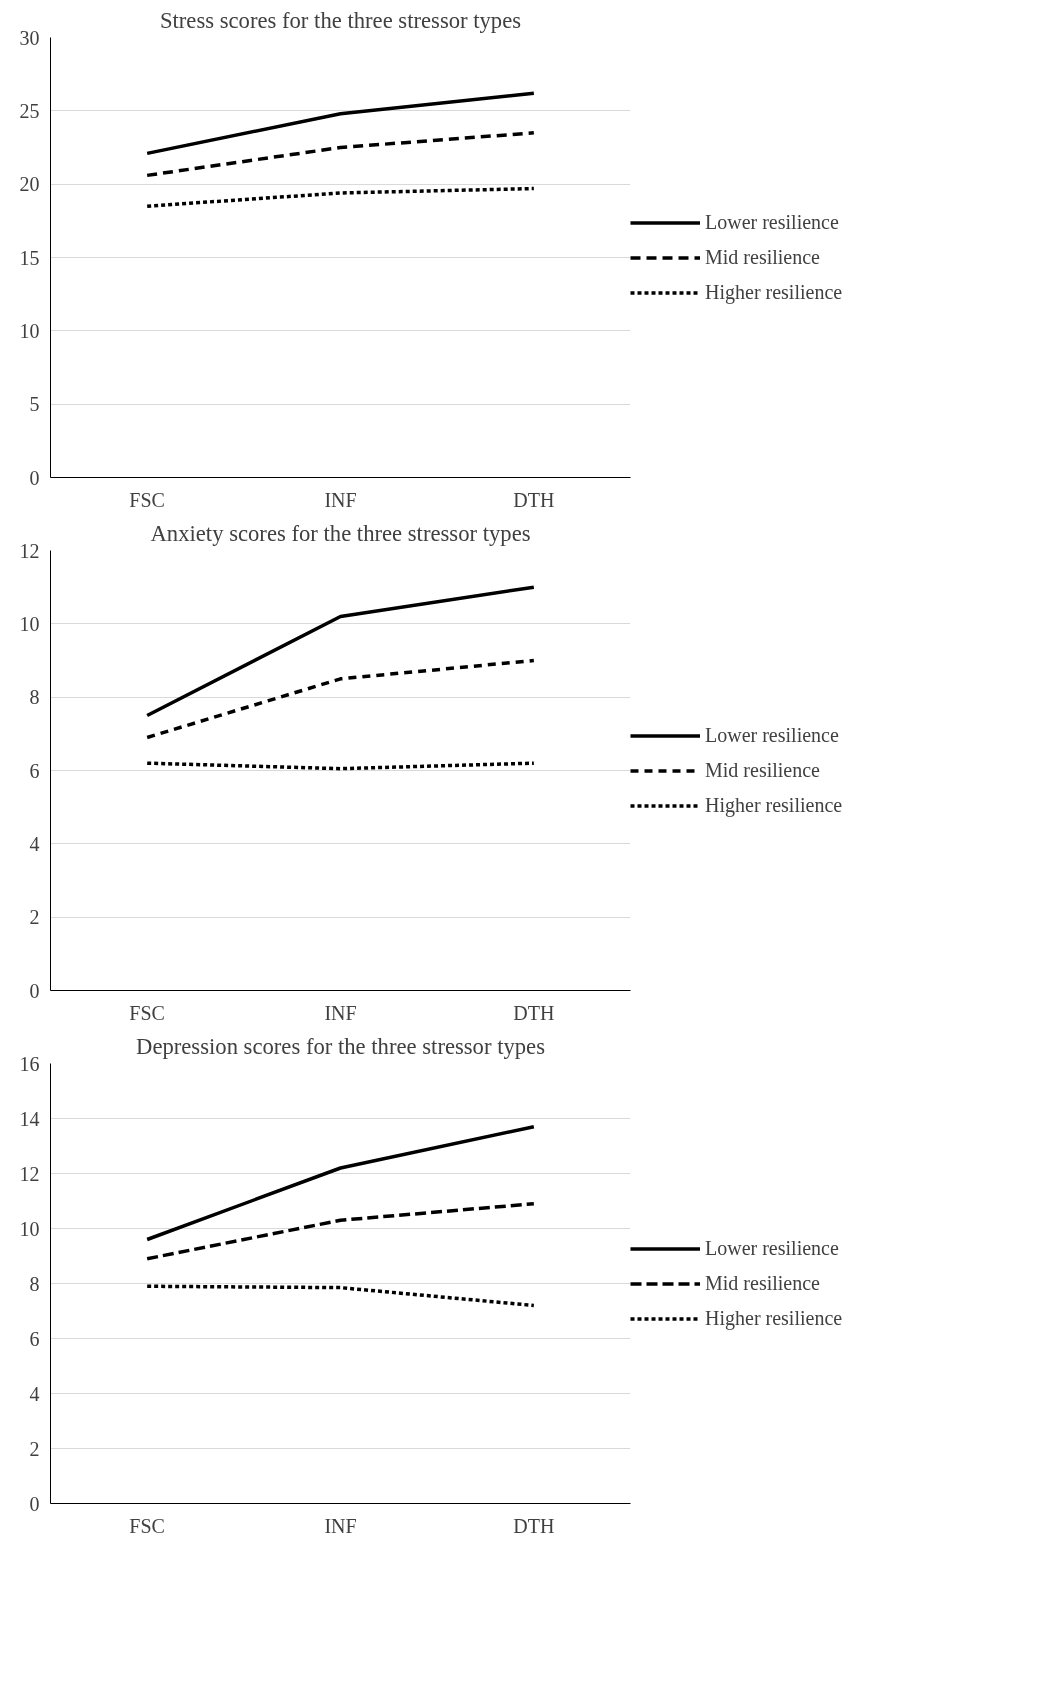 The height and width of the screenshot is (1690, 1041). What do you see at coordinates (29, 184) in the screenshot?
I see `y-tick-label: 20` at bounding box center [29, 184].